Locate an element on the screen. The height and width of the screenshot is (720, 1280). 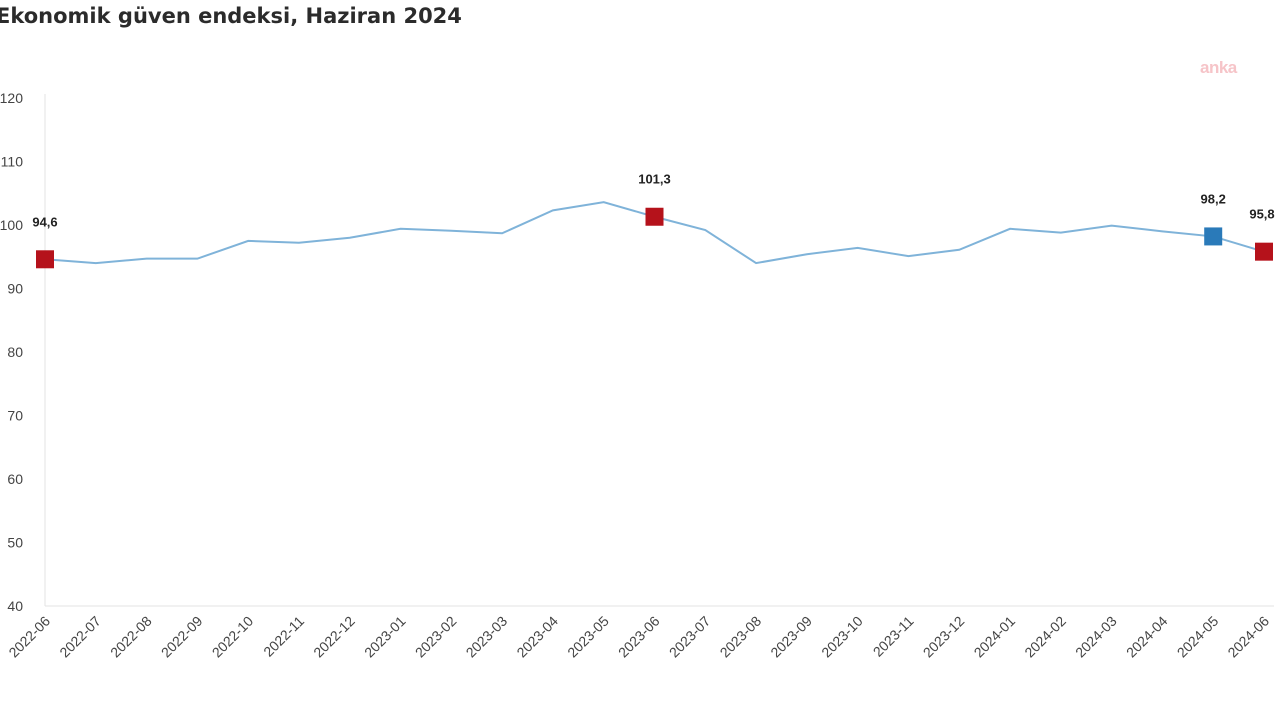
x-tick-label: 2023-03 is located at coordinates (487, 637).